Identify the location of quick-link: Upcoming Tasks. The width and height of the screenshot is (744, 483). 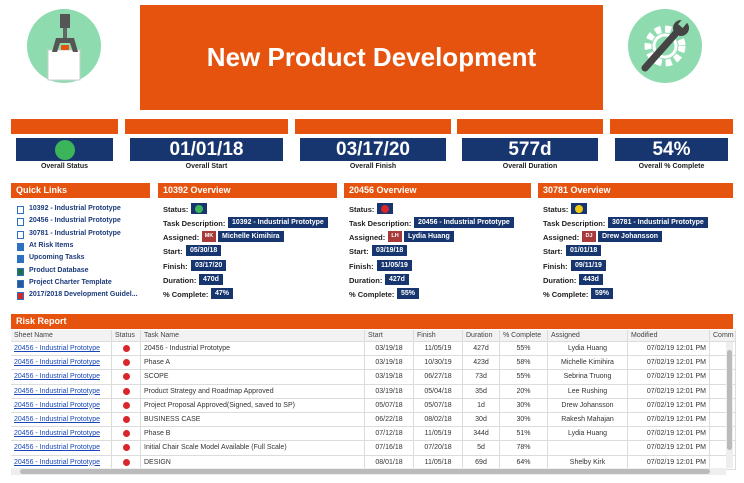
(57, 258).